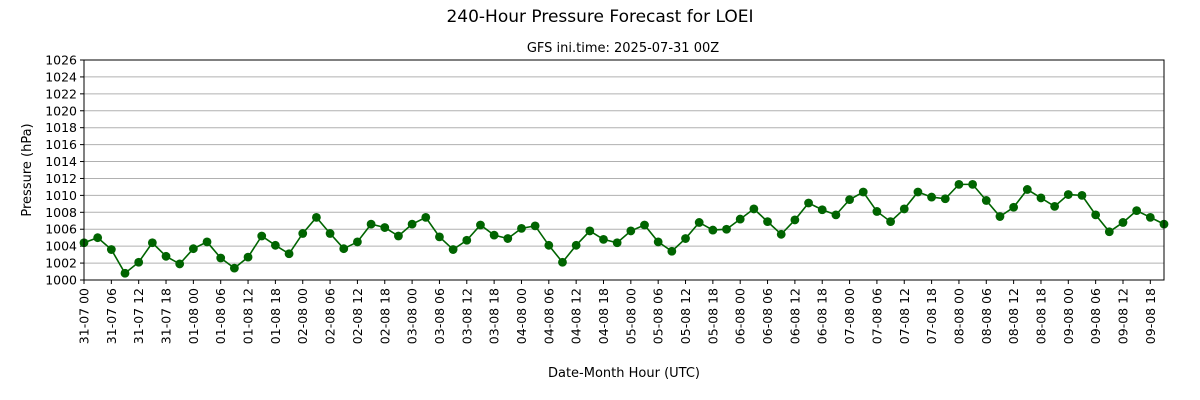  What do you see at coordinates (658, 316) in the screenshot?
I see `x-tick-label: 05-08 06` at bounding box center [658, 316].